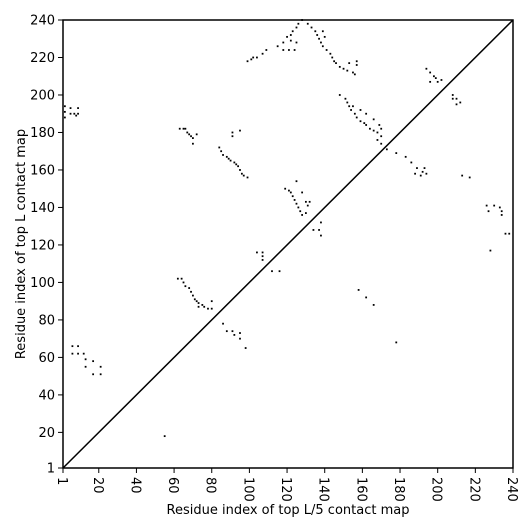 The image size is (532, 532). Describe the element at coordinates (46, 433) in the screenshot. I see `y-tick-label: 20` at that location.